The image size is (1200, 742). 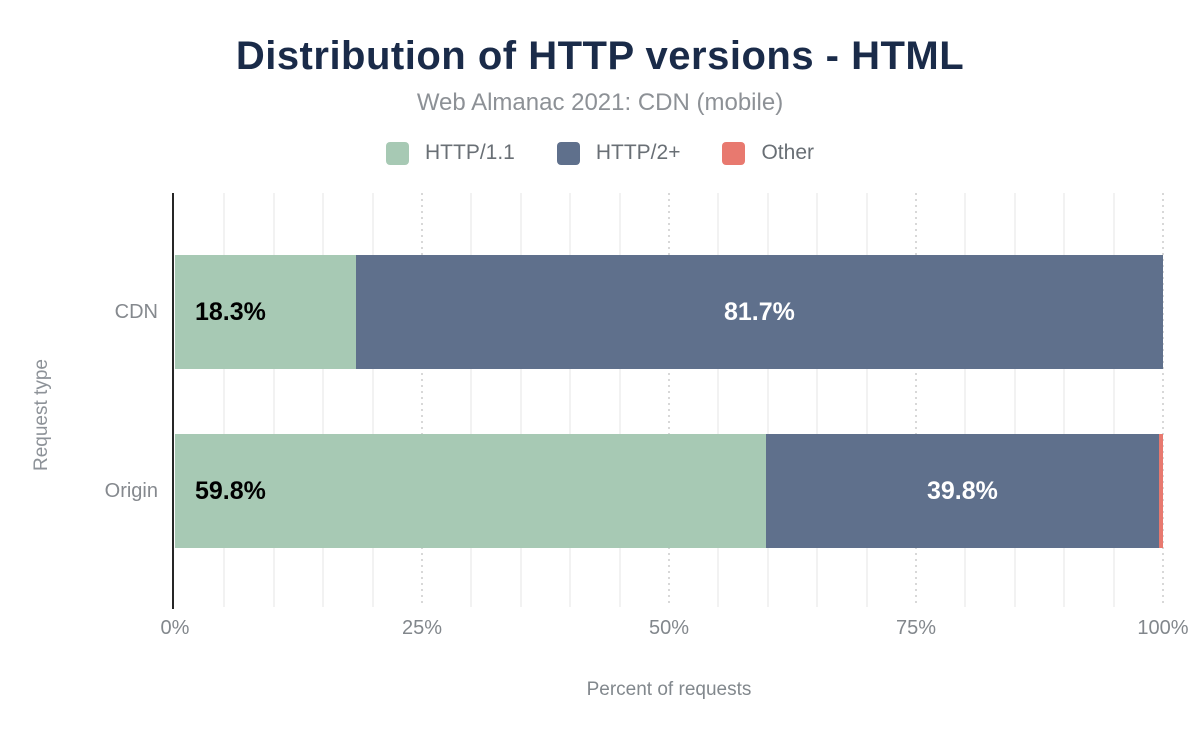 I want to click on x-tick-label-0: 0%, so click(x=175, y=628).